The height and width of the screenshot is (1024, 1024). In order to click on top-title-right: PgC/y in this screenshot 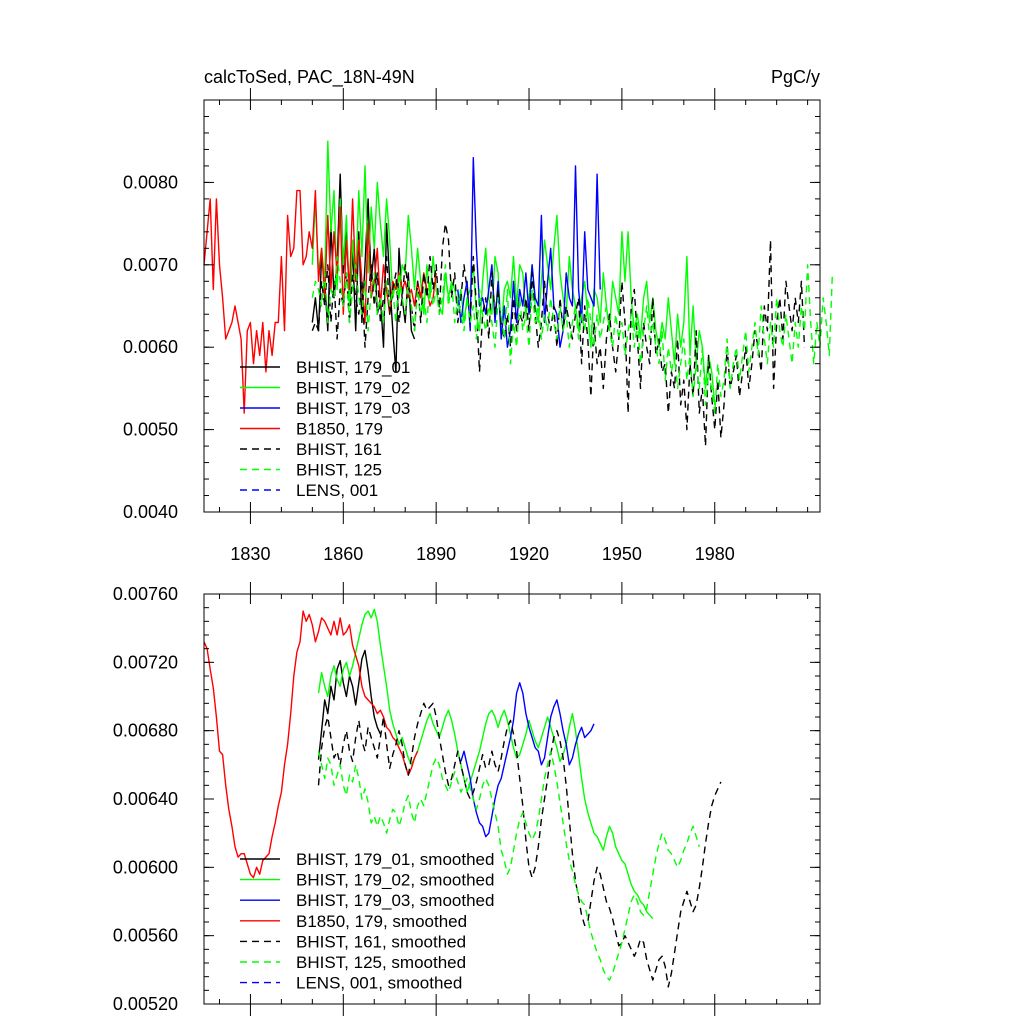, I will do `click(795, 77)`.